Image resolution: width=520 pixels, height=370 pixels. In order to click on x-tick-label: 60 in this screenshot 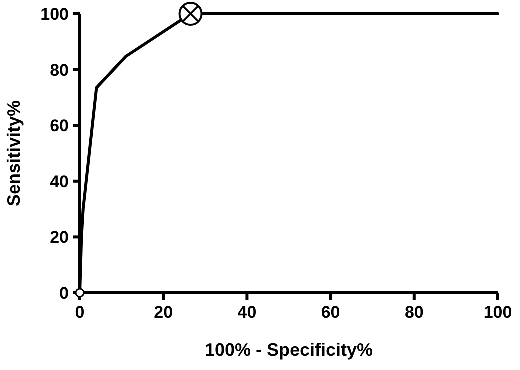, I will do `click(330, 312)`.